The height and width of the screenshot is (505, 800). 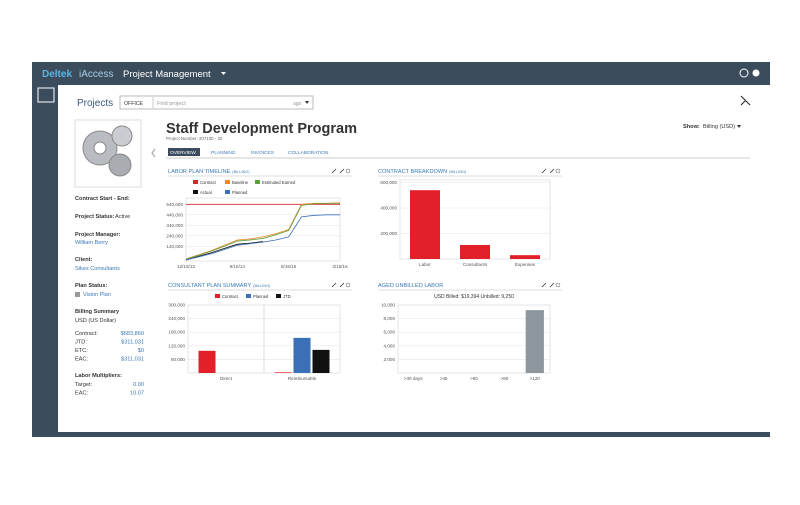 What do you see at coordinates (289, 266) in the screenshot?
I see `x-tick-label: 6/15/15` at bounding box center [289, 266].